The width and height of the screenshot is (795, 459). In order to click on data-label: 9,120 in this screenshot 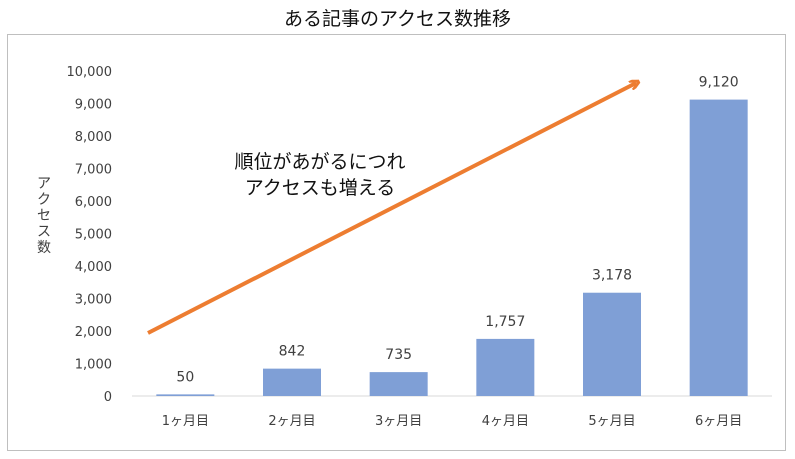, I will do `click(719, 83)`.